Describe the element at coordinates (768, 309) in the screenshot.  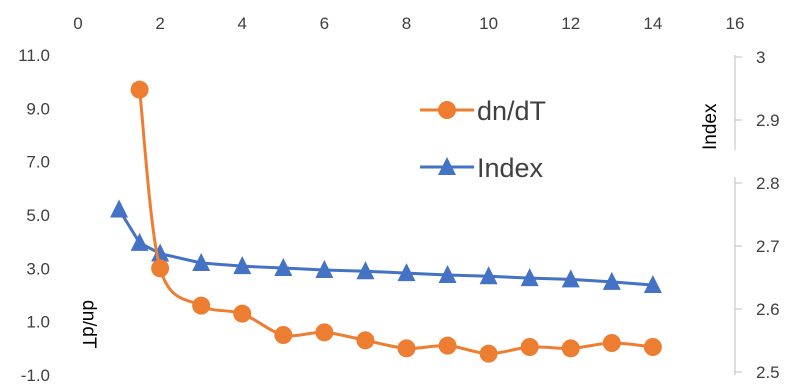
I see `right-y-tick-label: 2.6` at that location.